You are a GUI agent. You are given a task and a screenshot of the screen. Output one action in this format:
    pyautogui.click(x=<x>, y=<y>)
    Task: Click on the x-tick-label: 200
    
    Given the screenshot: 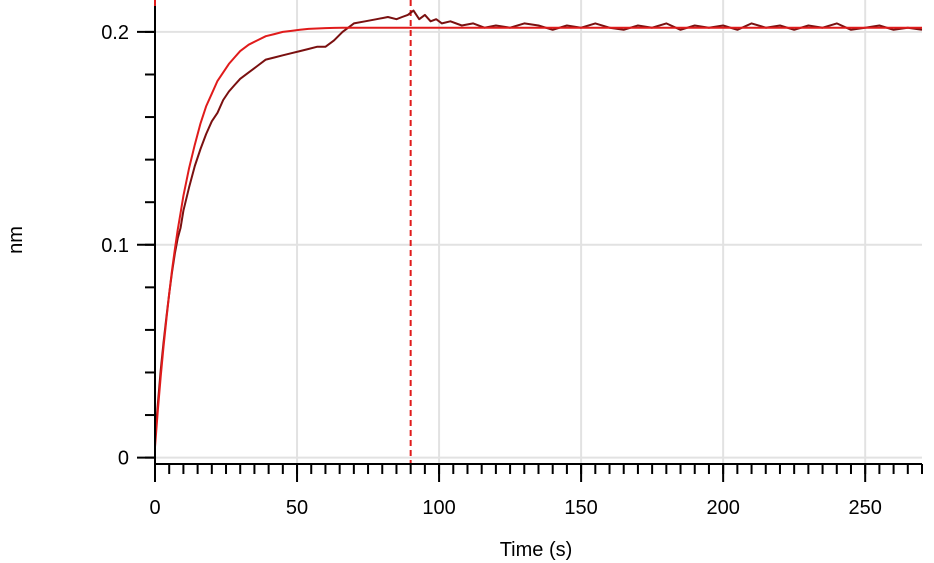 What is the action you would take?
    pyautogui.click(x=722, y=508)
    